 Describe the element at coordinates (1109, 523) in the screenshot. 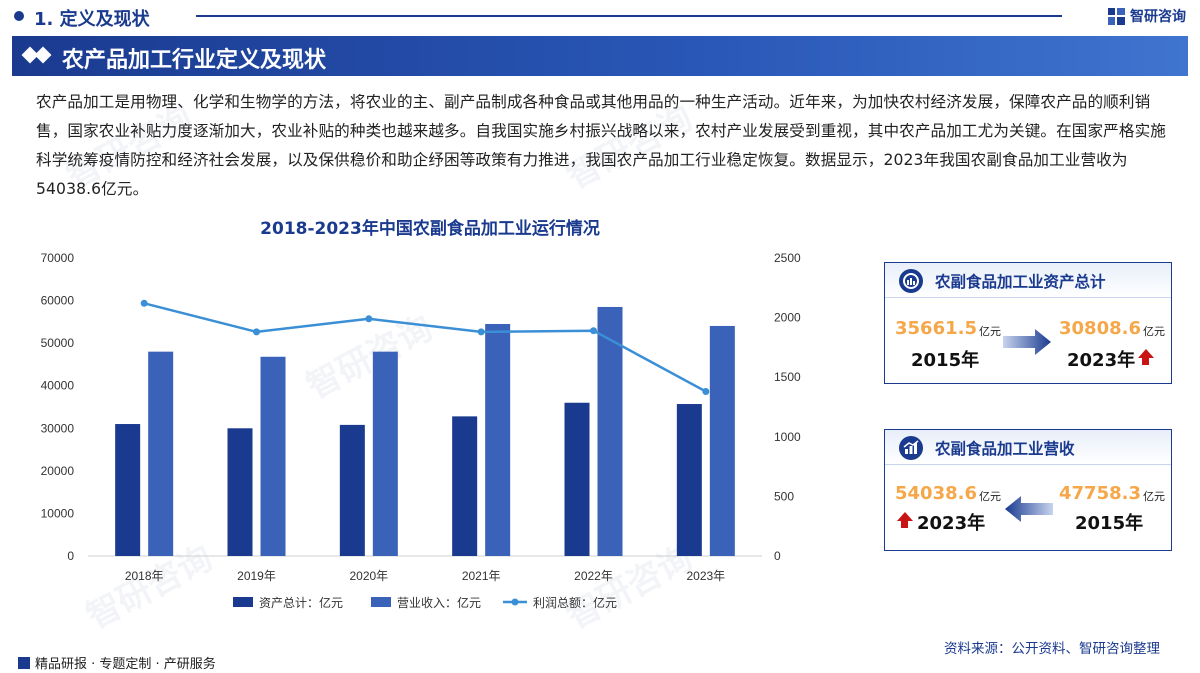

I see `card-right-year: 2015年` at that location.